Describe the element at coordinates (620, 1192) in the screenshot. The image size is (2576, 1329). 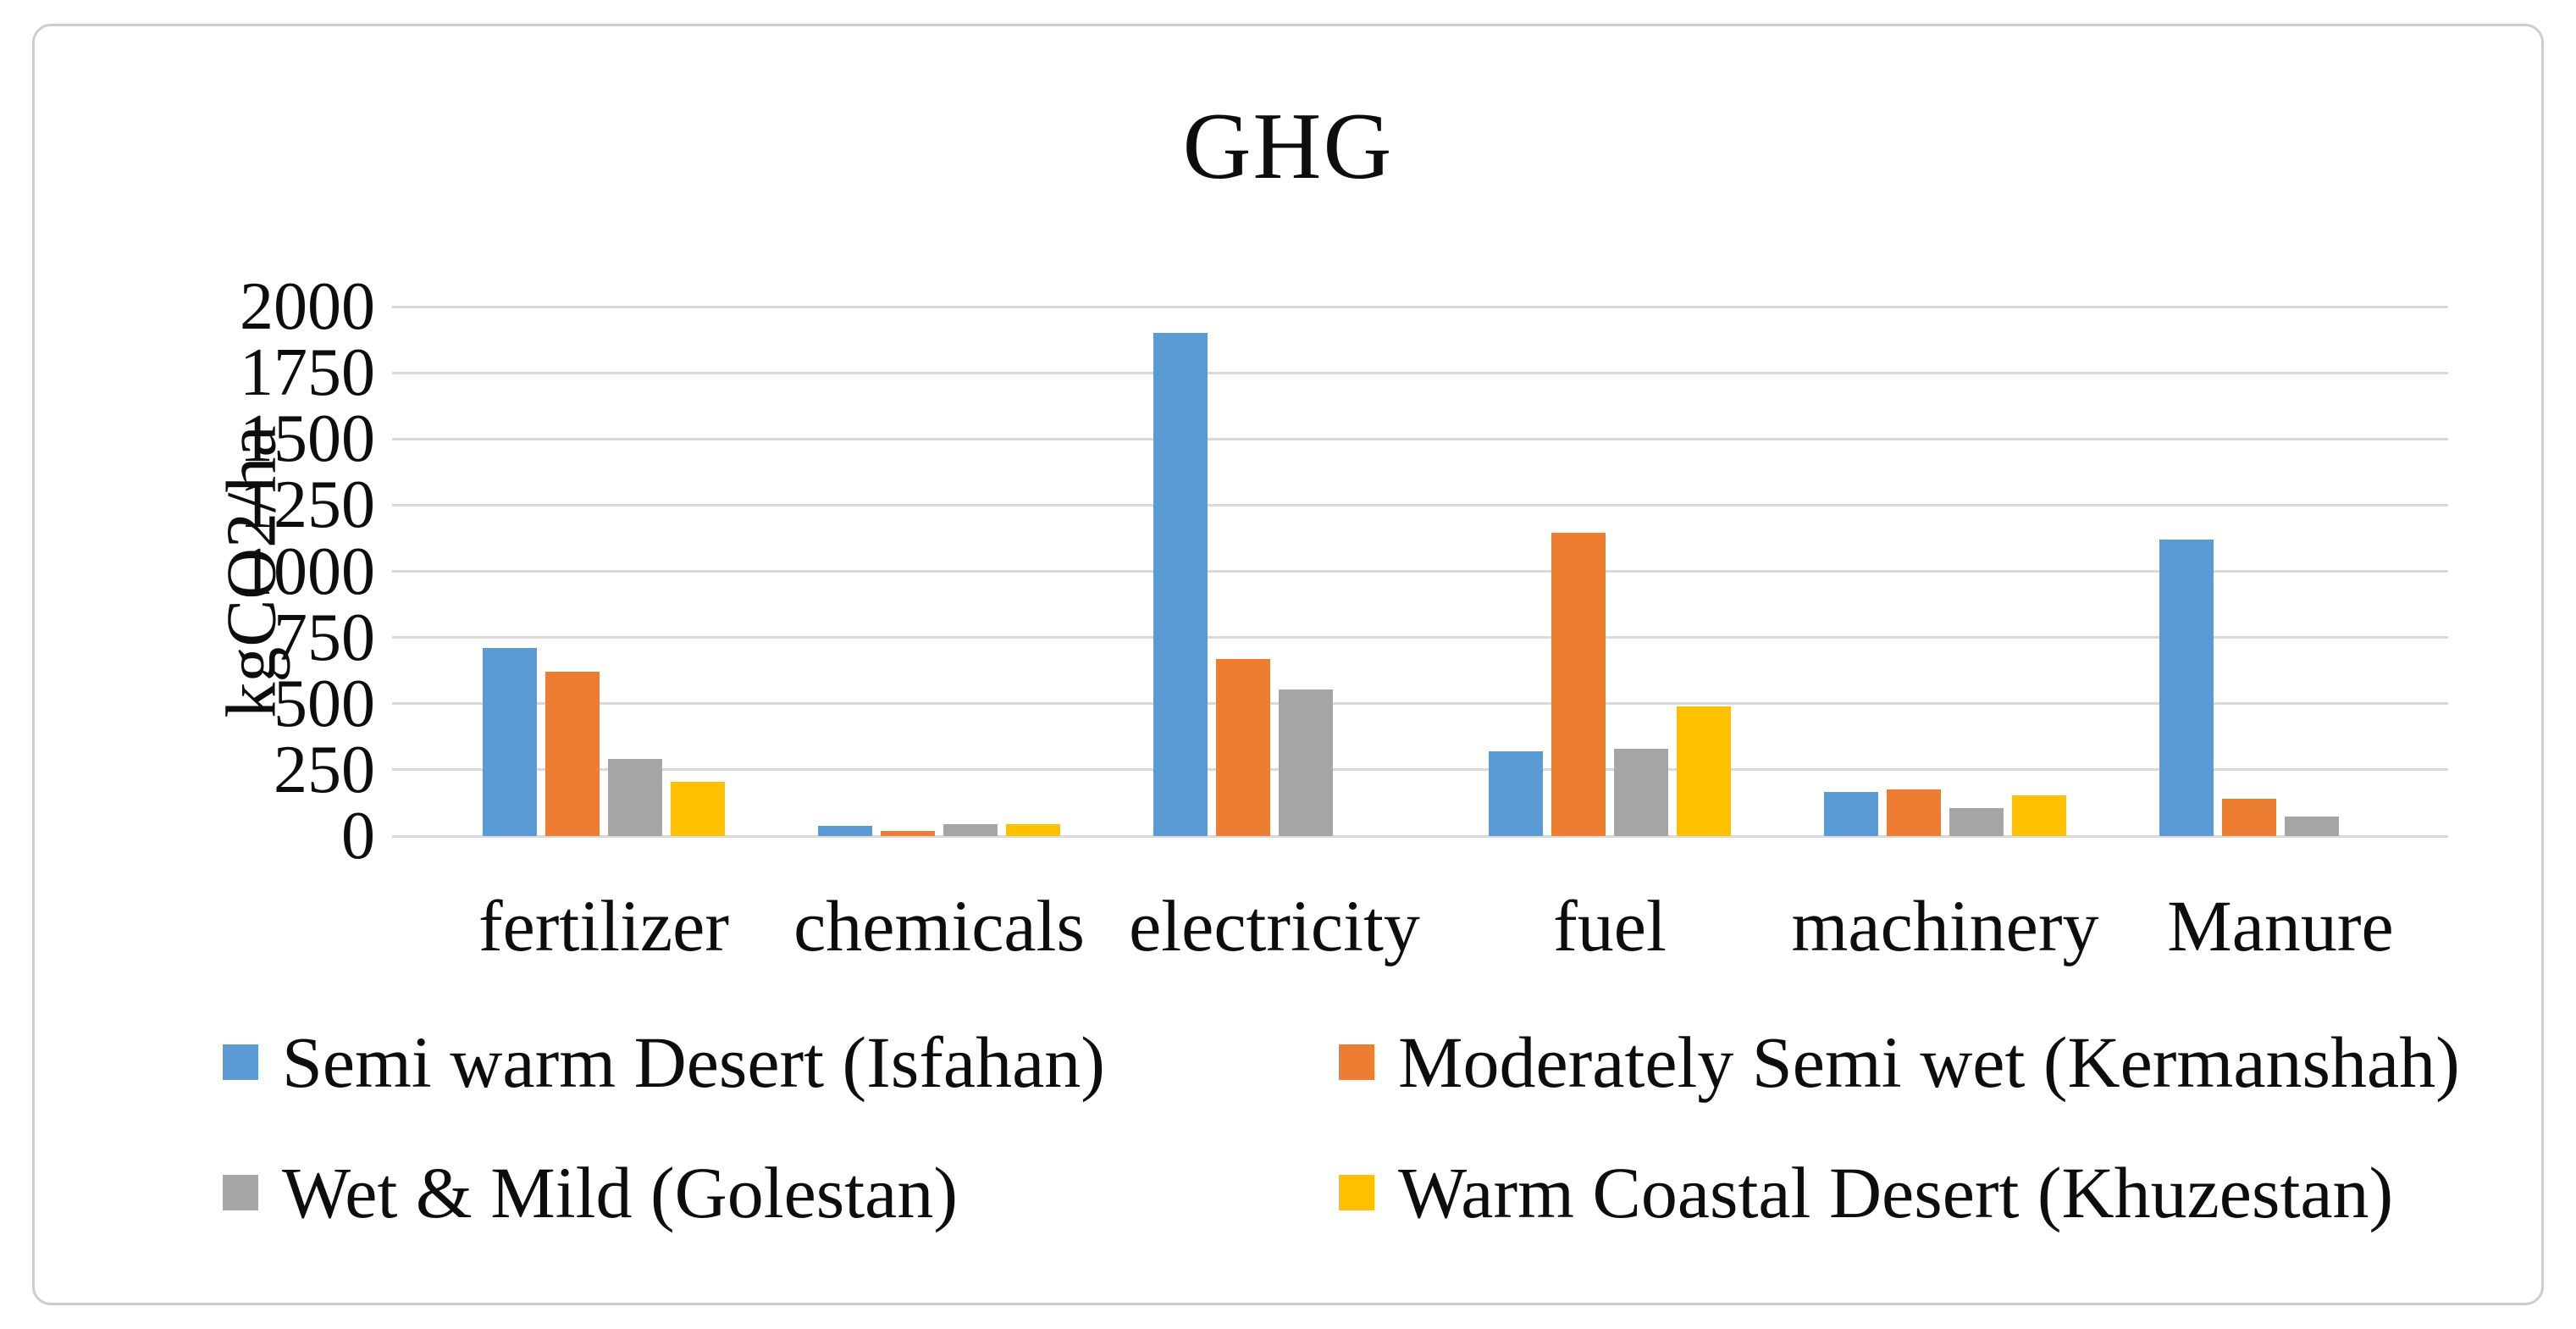
I see `legend-label: Wet & Mild (Golestan)` at that location.